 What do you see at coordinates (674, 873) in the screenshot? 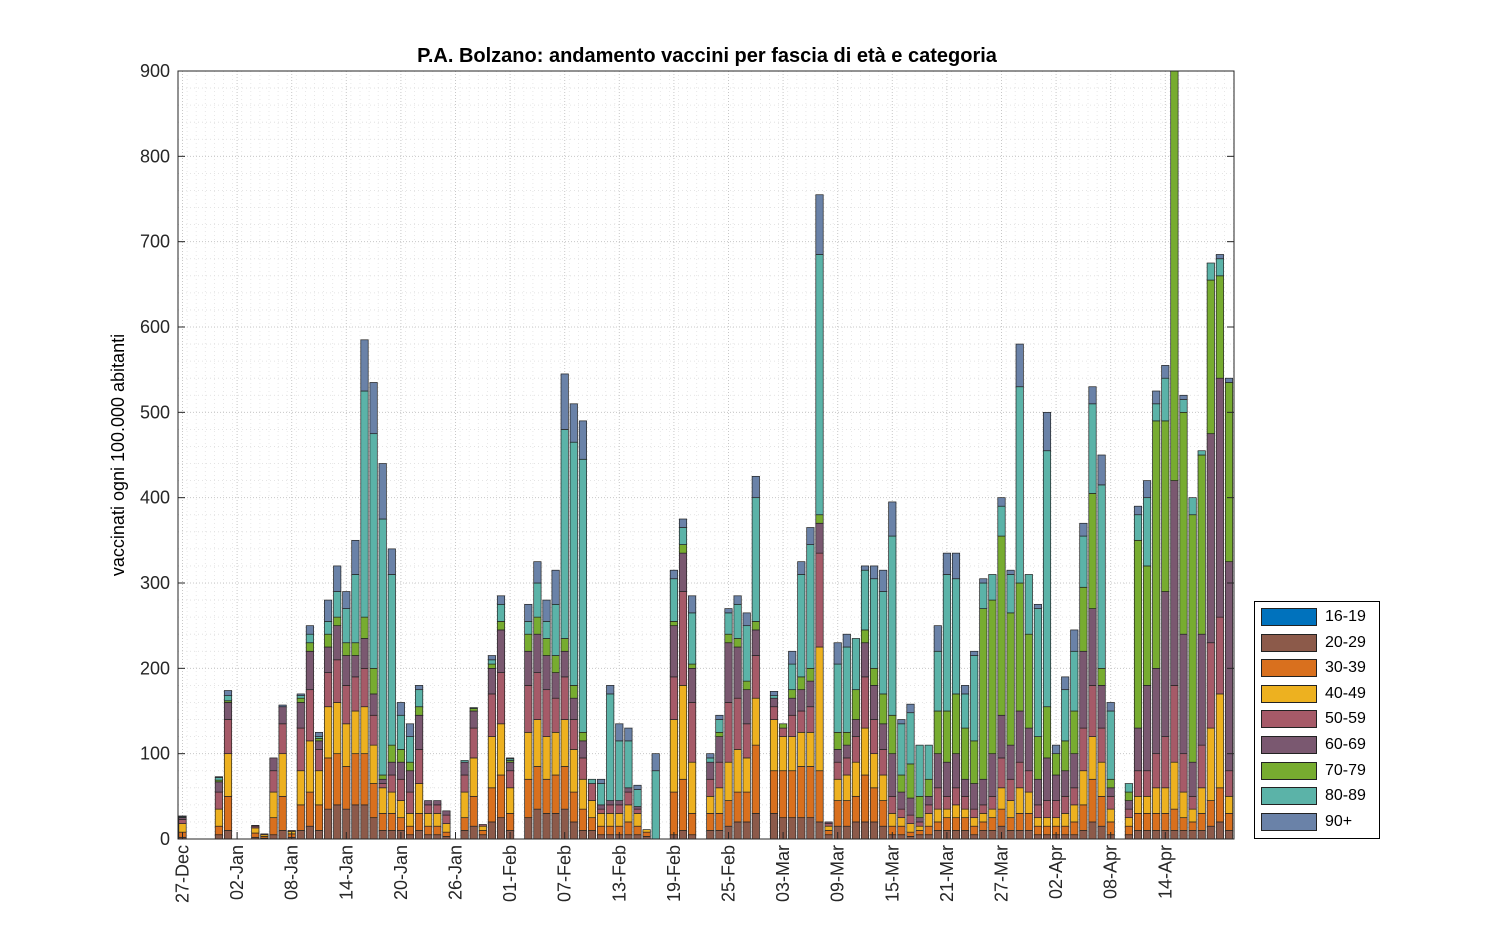
I see `x-tick-label: 19-Feb` at bounding box center [674, 873].